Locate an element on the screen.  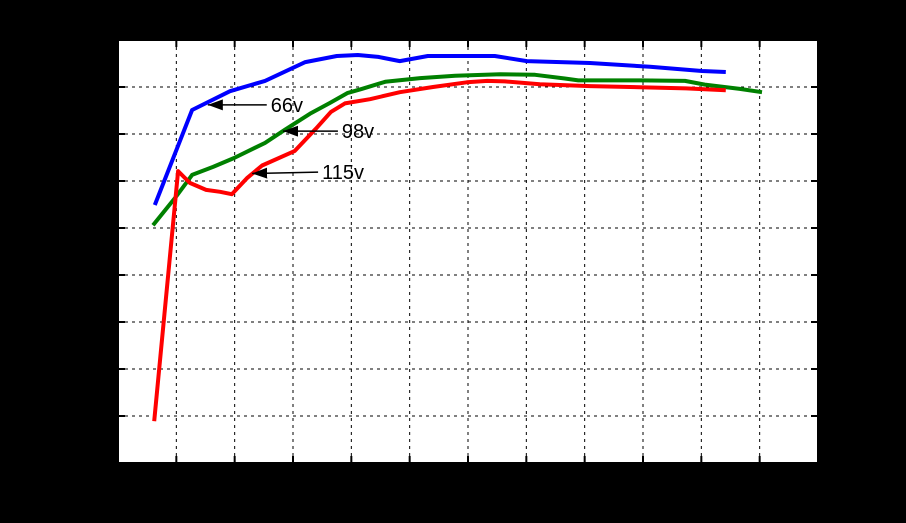
annotation-layer: 66v 98v 115v is located at coordinates (290, 139).